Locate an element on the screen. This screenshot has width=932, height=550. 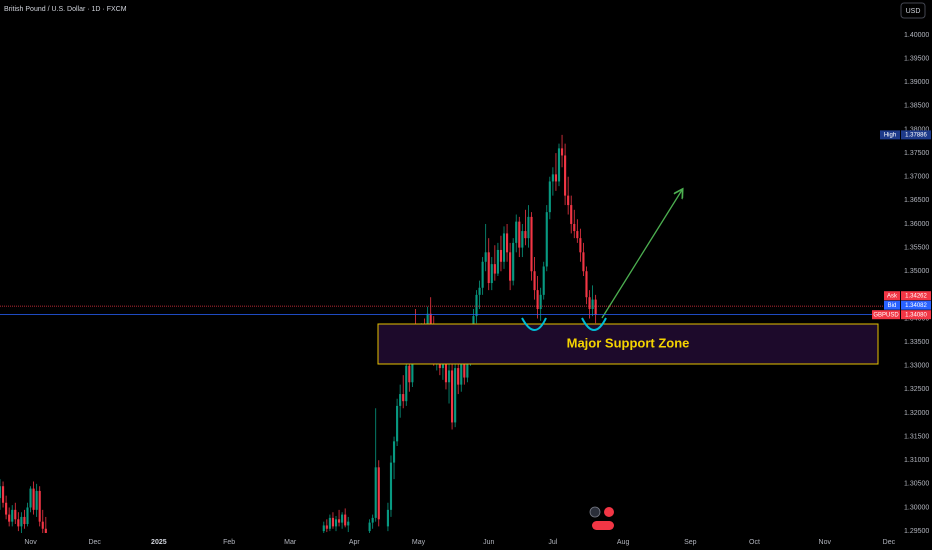
y-tick-label: 1.37000 is located at coordinates (916, 177).